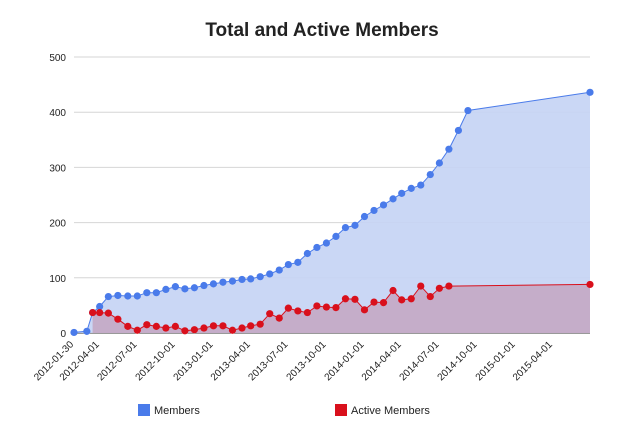 This screenshot has width=620, height=436. I want to click on x-tick-label: 2015-04-01, so click(533, 361).